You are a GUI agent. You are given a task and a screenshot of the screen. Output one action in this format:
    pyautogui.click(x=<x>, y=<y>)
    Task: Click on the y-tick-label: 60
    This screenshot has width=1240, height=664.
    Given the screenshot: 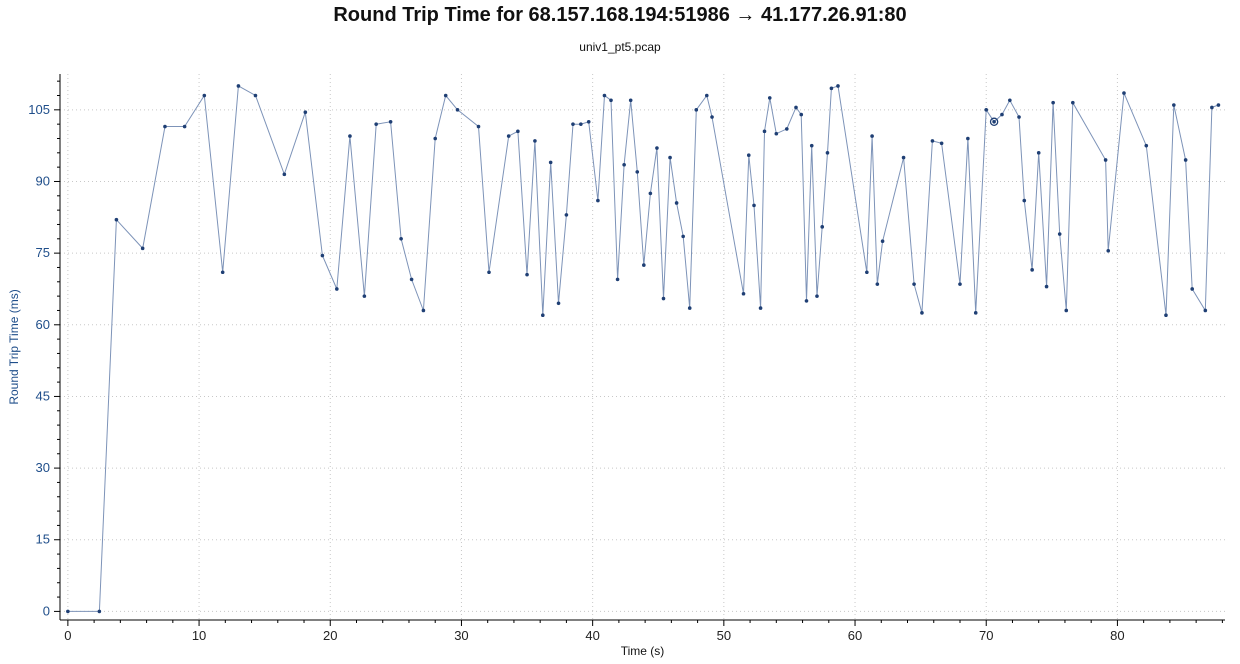 What is the action you would take?
    pyautogui.click(x=43, y=324)
    